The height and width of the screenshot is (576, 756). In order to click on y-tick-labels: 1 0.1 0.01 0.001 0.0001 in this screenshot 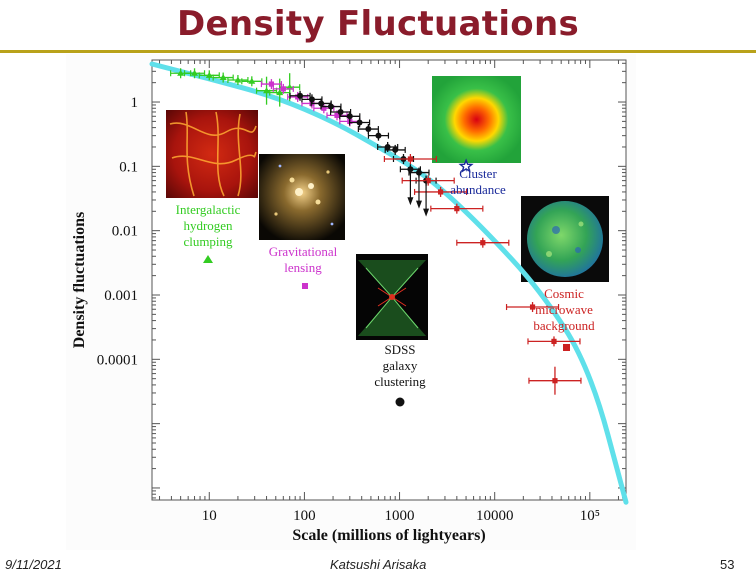, I will do `click(117, 231)`.